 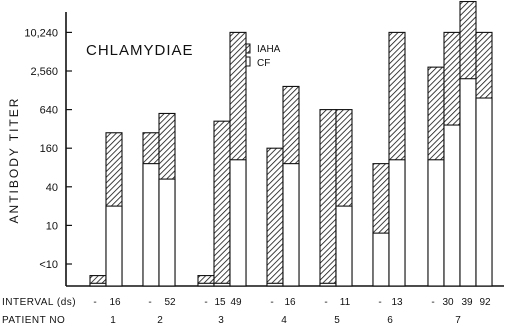 I want to click on y-tick-label: 160, so click(x=49, y=149).